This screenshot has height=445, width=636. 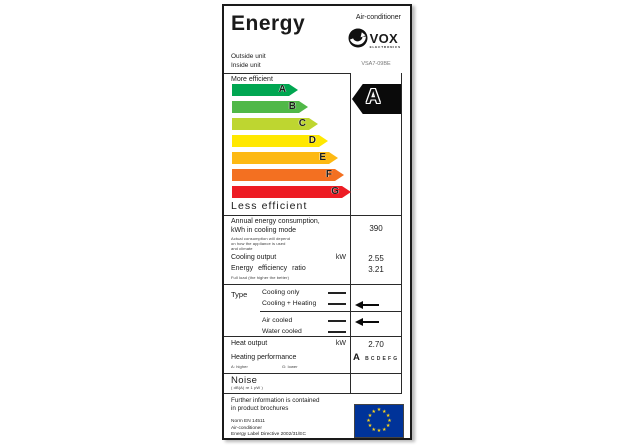 I want to click on heat-output-unit: kW, so click(x=340, y=343).